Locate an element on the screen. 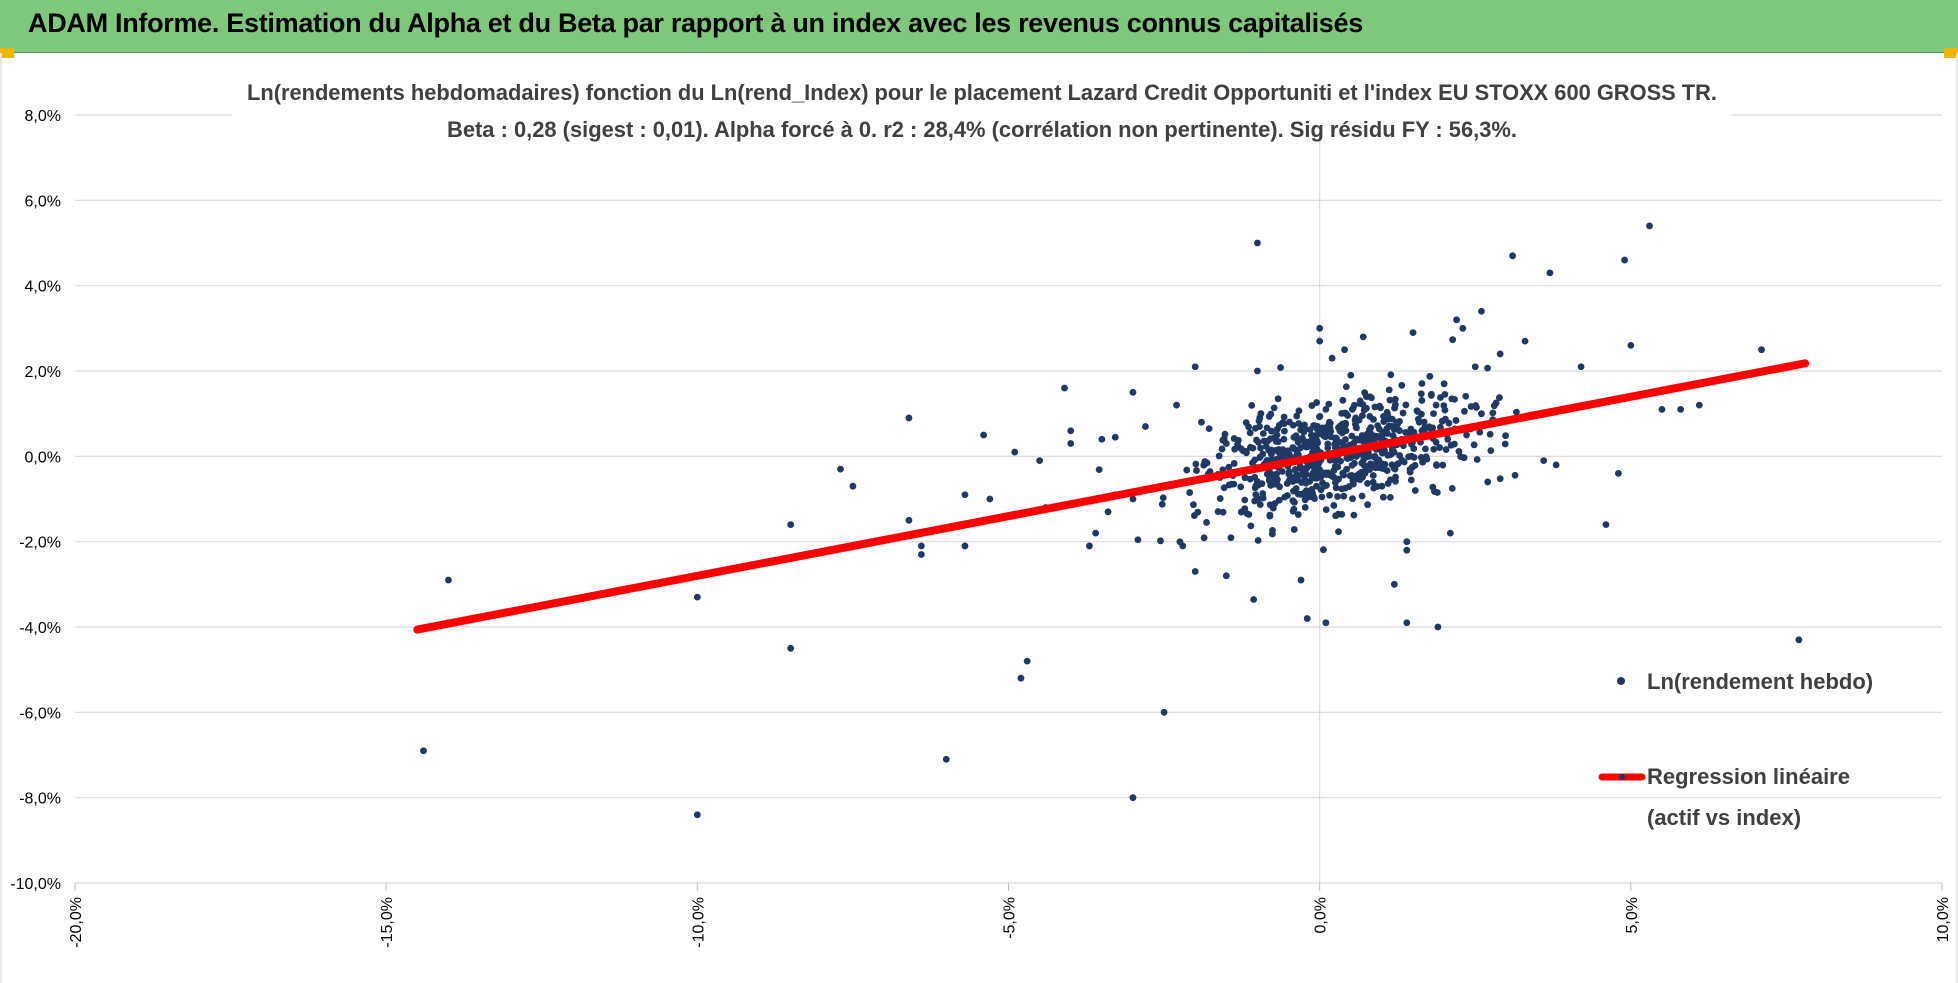 The width and height of the screenshot is (1958, 983). y-tick-label: -8,0% is located at coordinates (40, 799).